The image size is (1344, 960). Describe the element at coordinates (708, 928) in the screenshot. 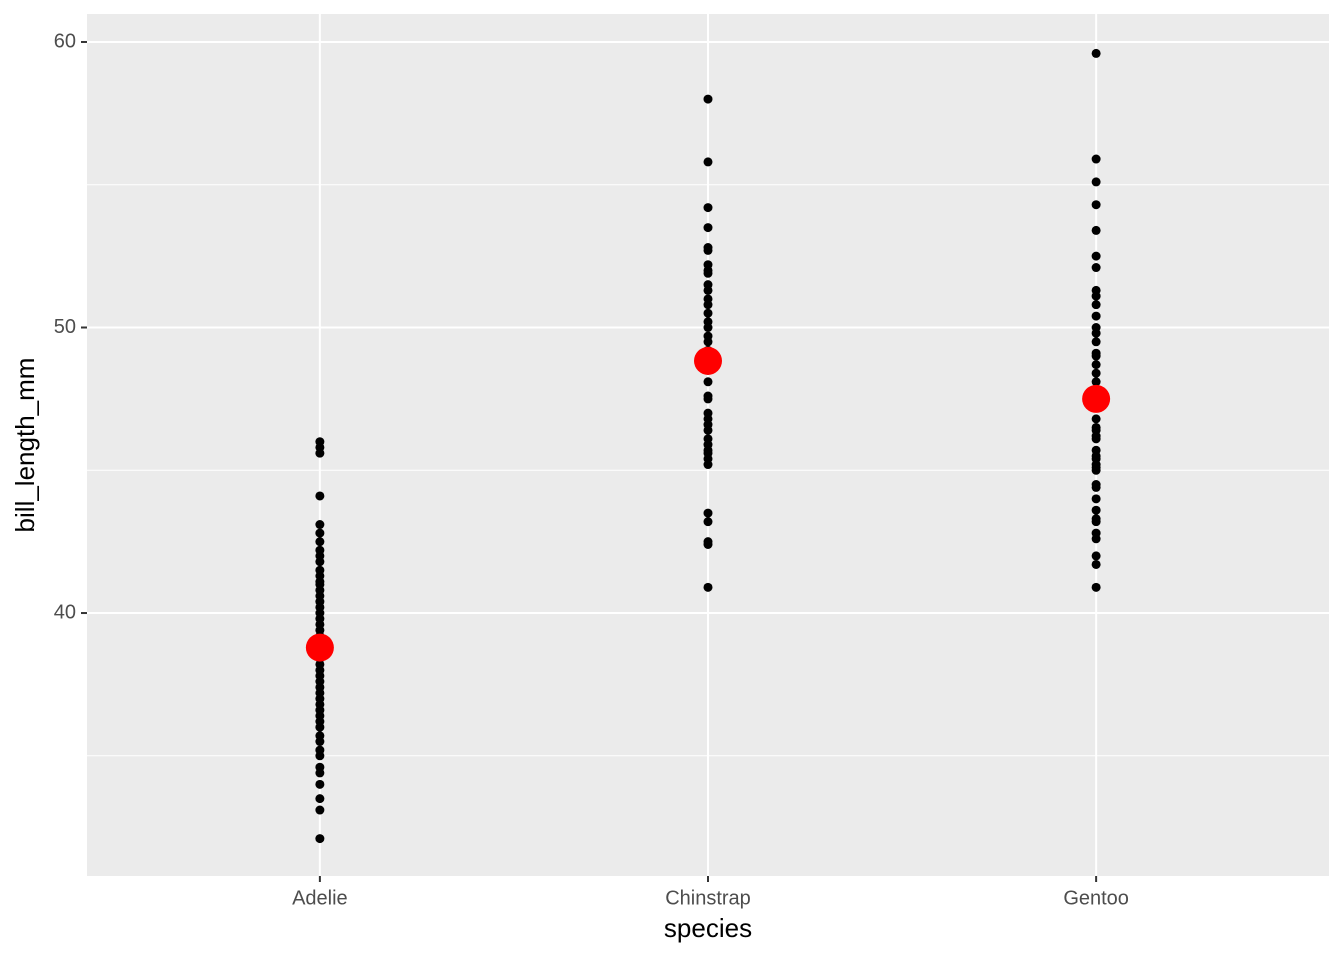

I see `x-axis-title: species` at that location.